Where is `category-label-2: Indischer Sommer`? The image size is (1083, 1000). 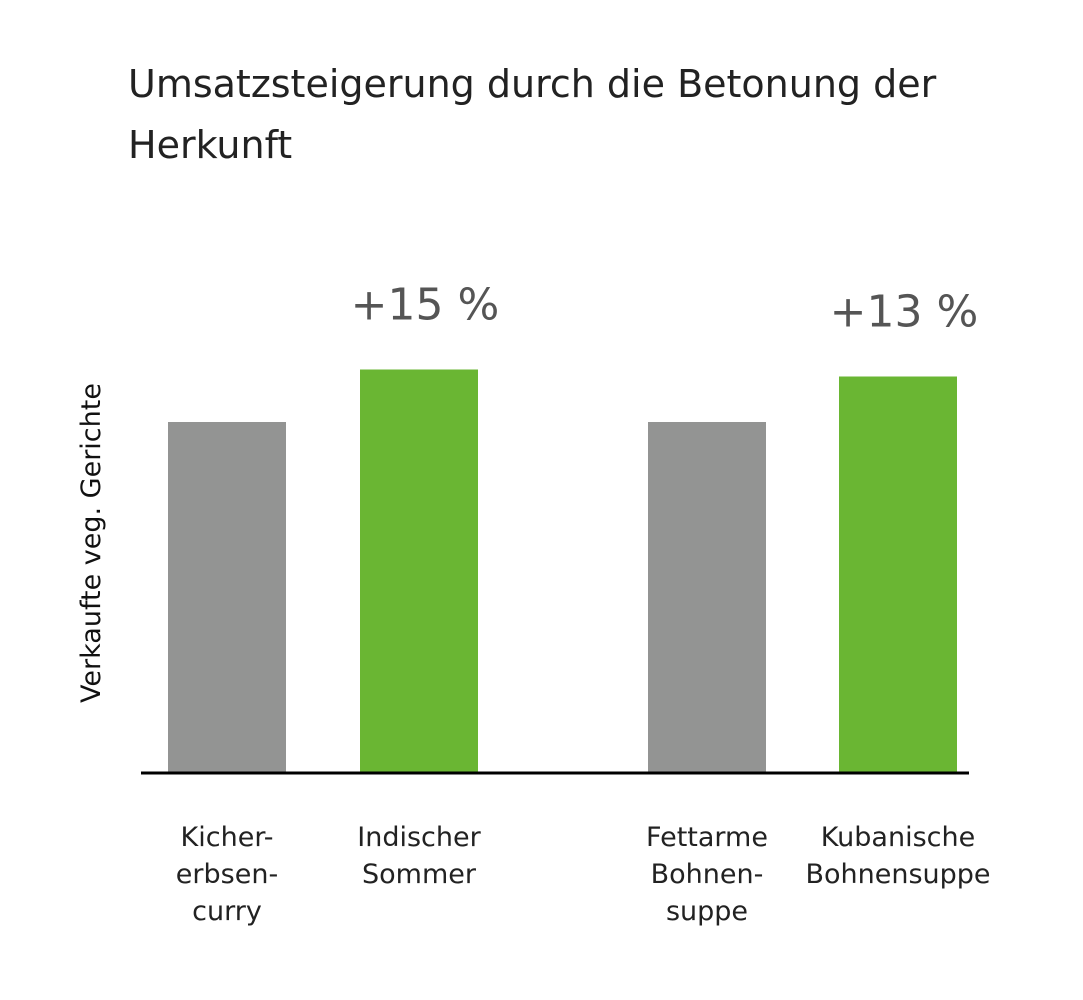 category-label-2: Indischer Sommer is located at coordinates (419, 856).